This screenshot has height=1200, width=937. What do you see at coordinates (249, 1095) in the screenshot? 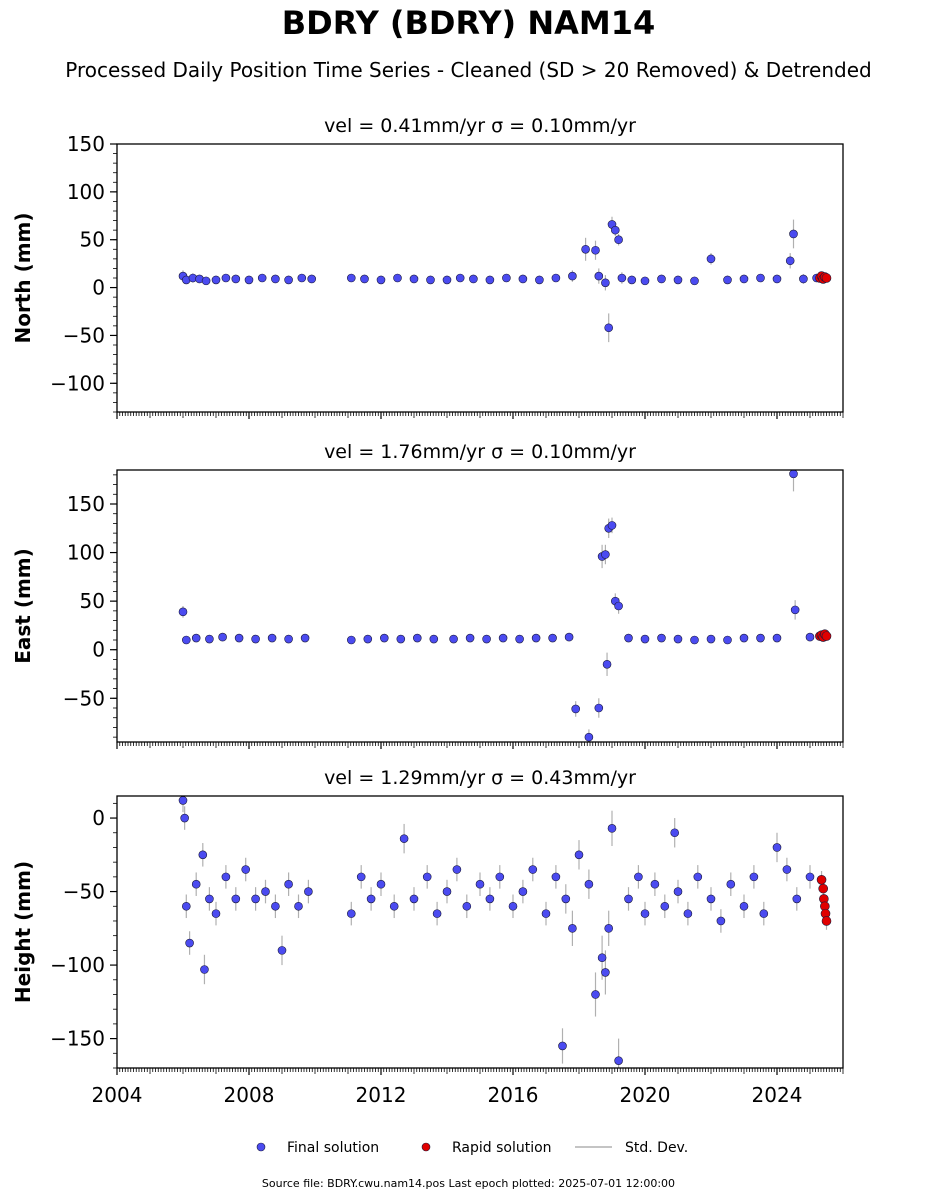
I see `x-tick-label: 2008` at bounding box center [249, 1095].